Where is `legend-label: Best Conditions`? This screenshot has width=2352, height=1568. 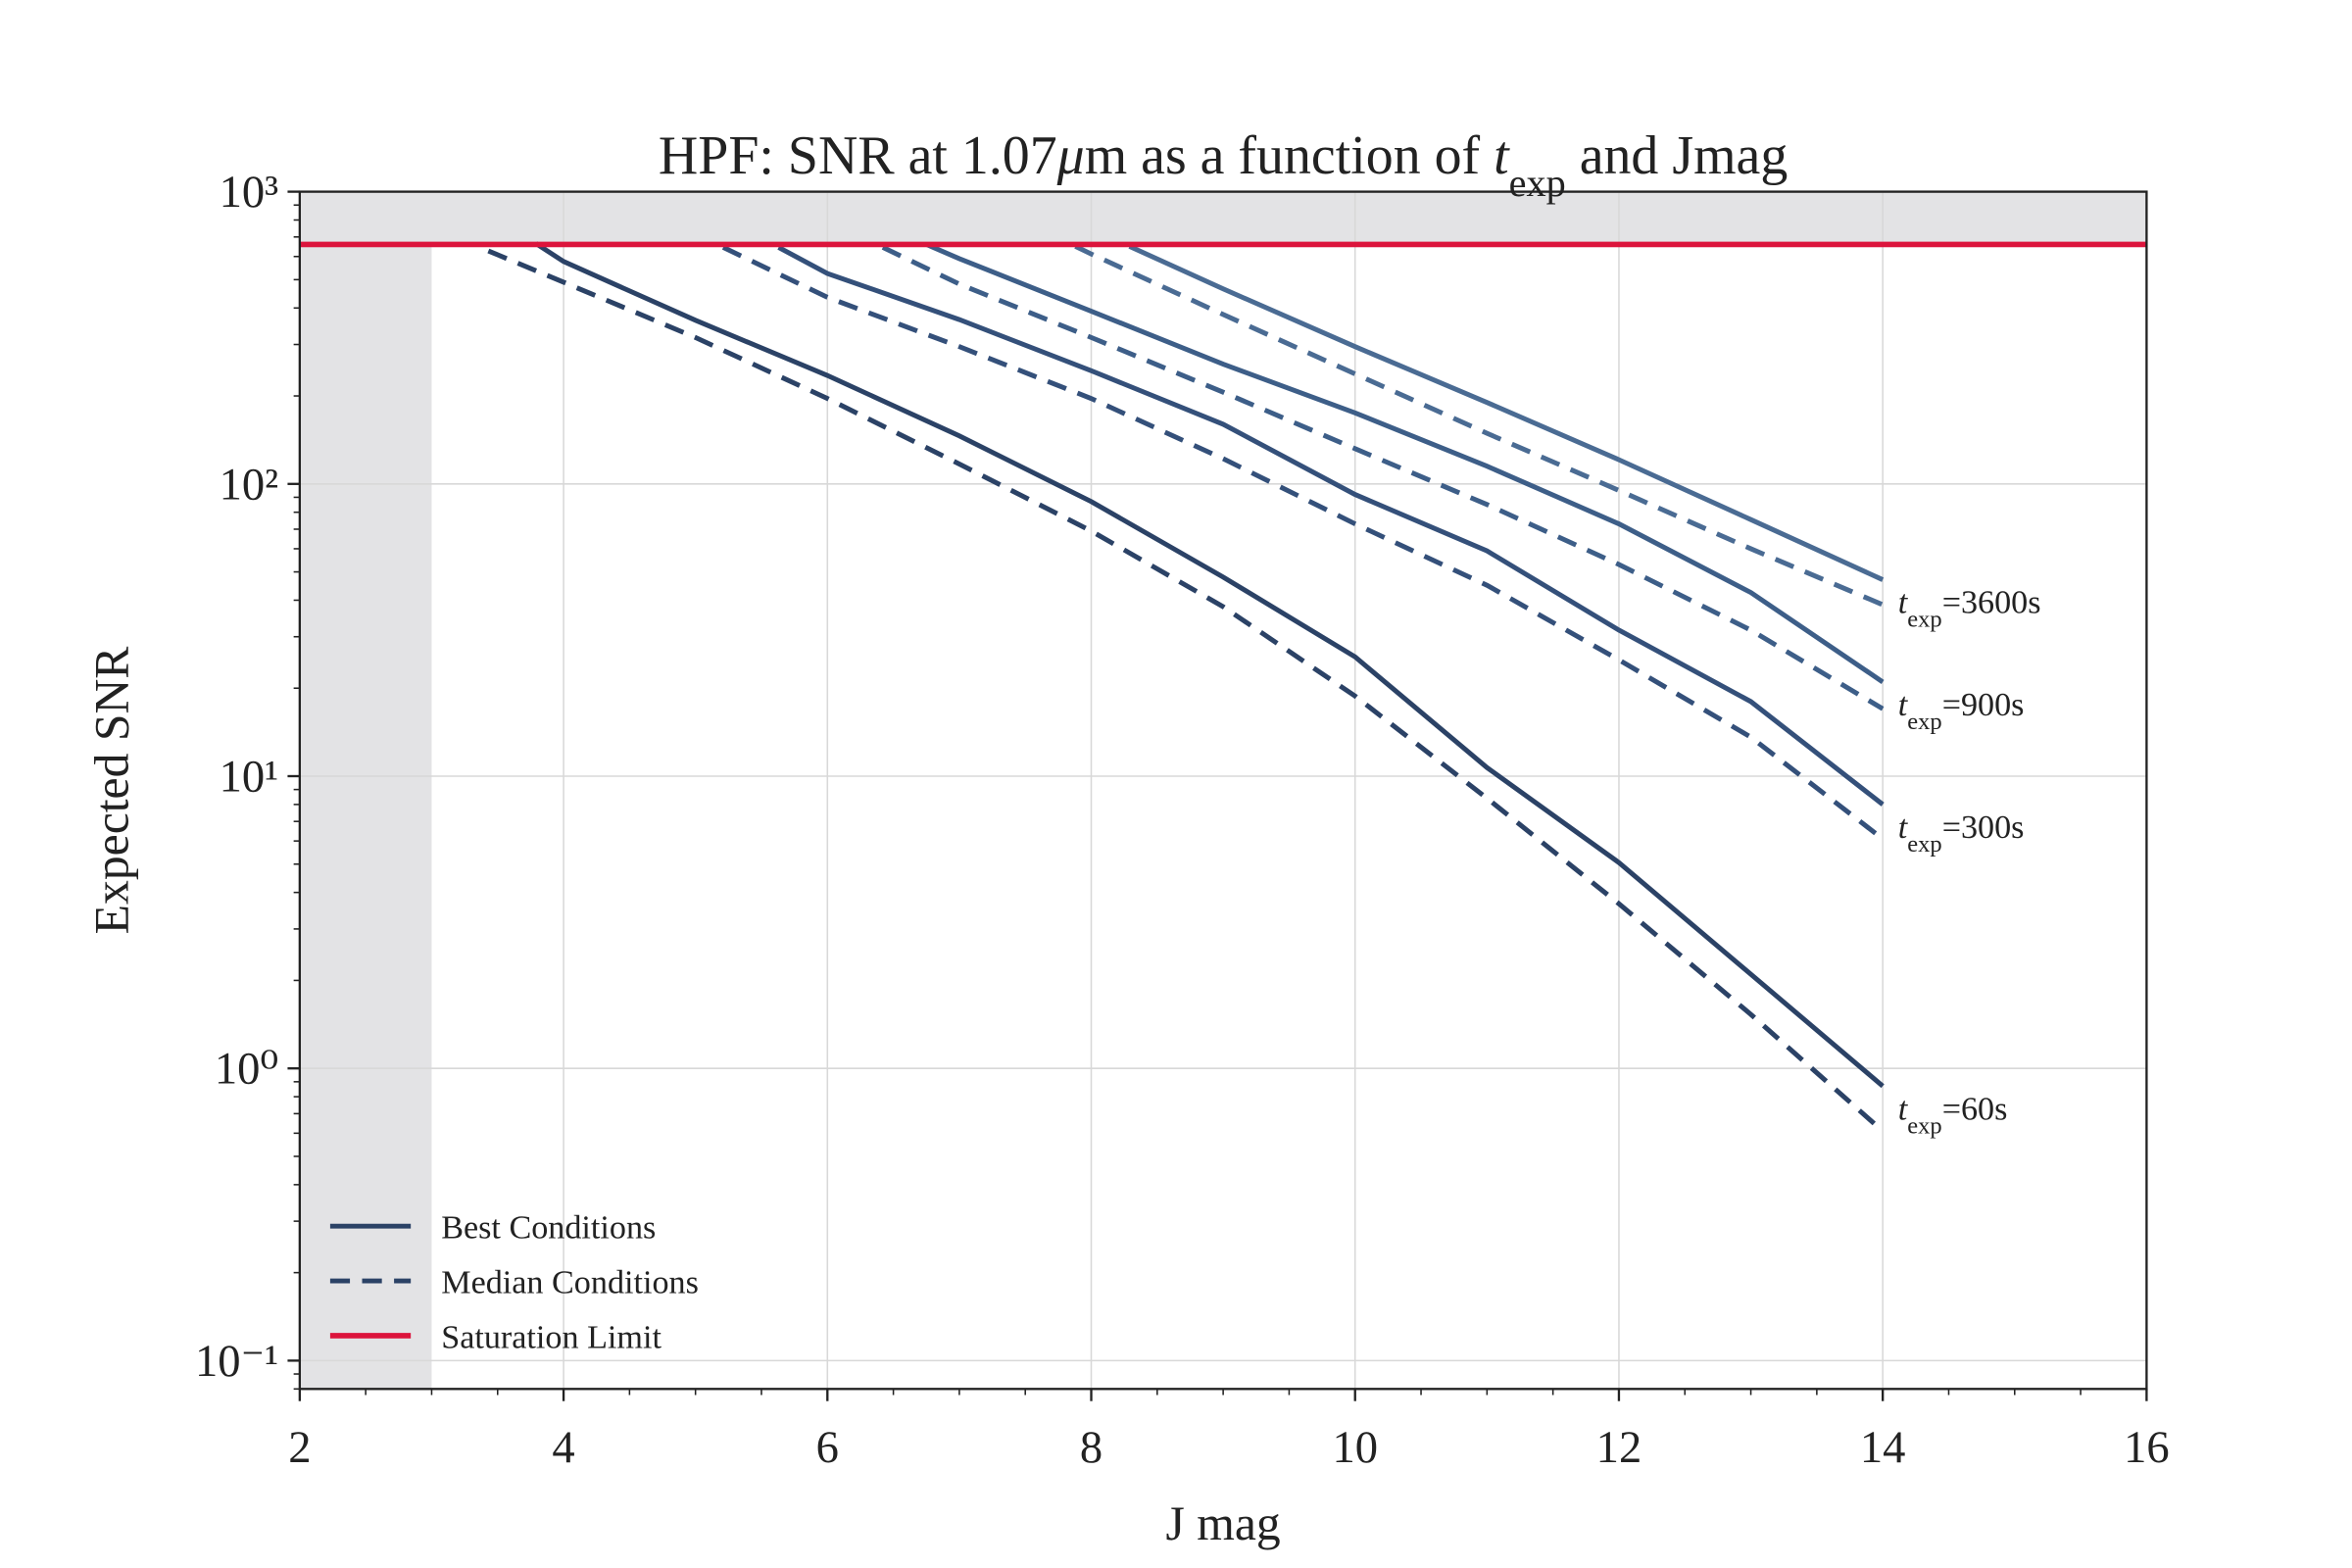
legend-label: Best Conditions is located at coordinates (548, 1228).